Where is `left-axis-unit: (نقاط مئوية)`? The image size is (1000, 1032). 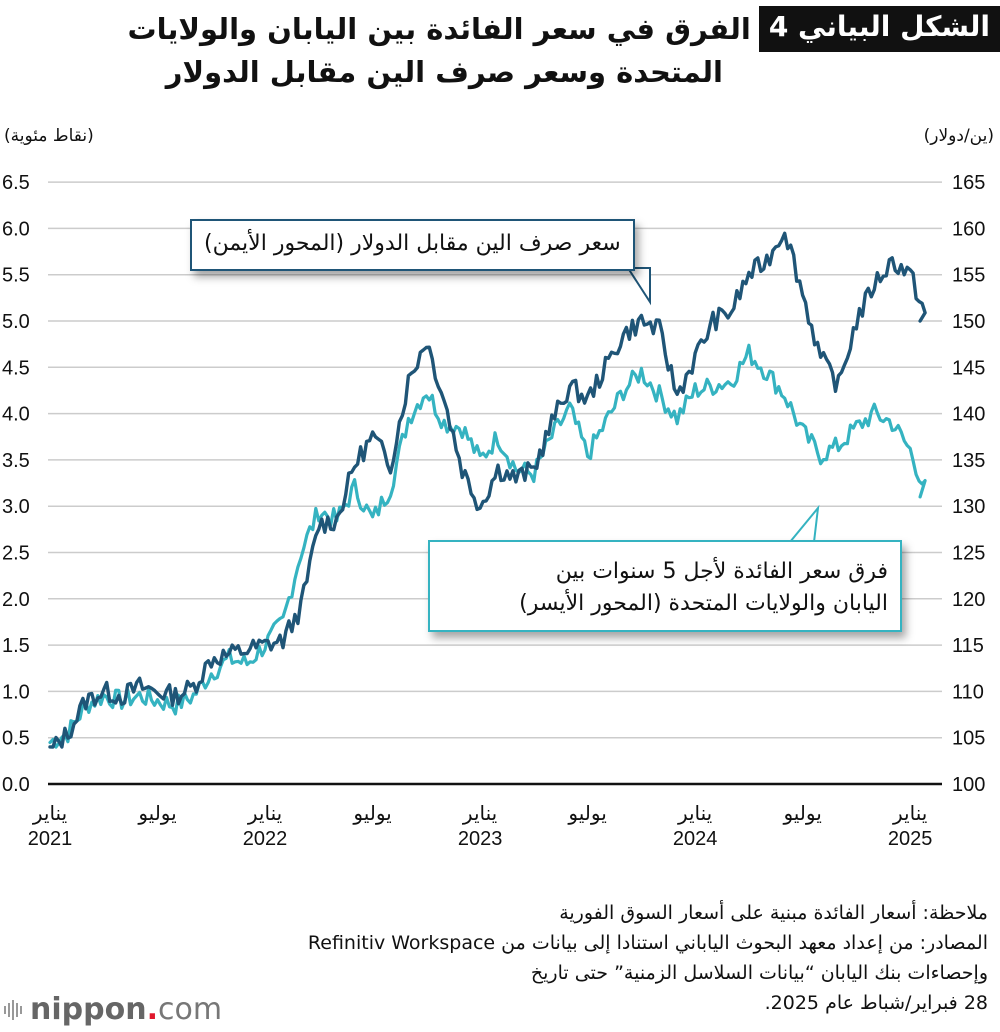 left-axis-unit: (نقاط مئوية) is located at coordinates (49, 136).